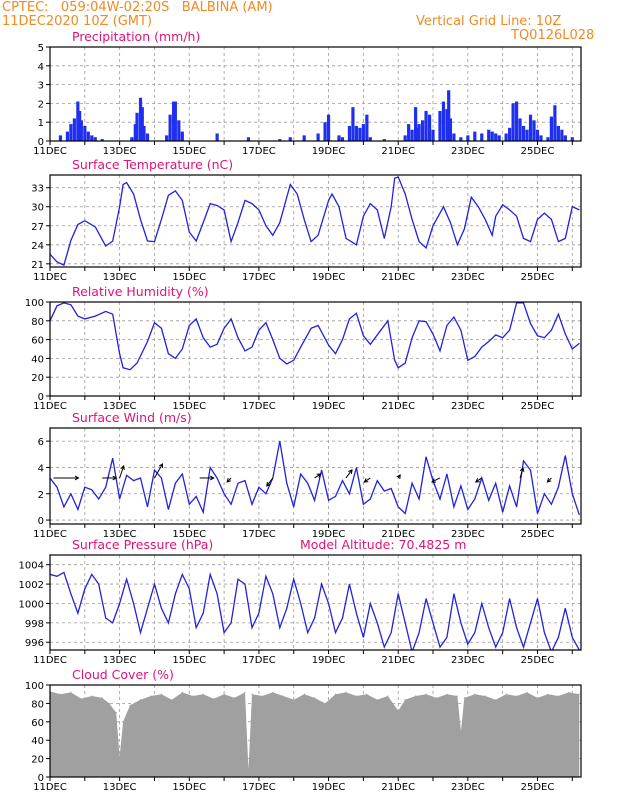 This screenshot has width=618, height=800. I want to click on x-tick-label: 23DEC, so click(468, 534).